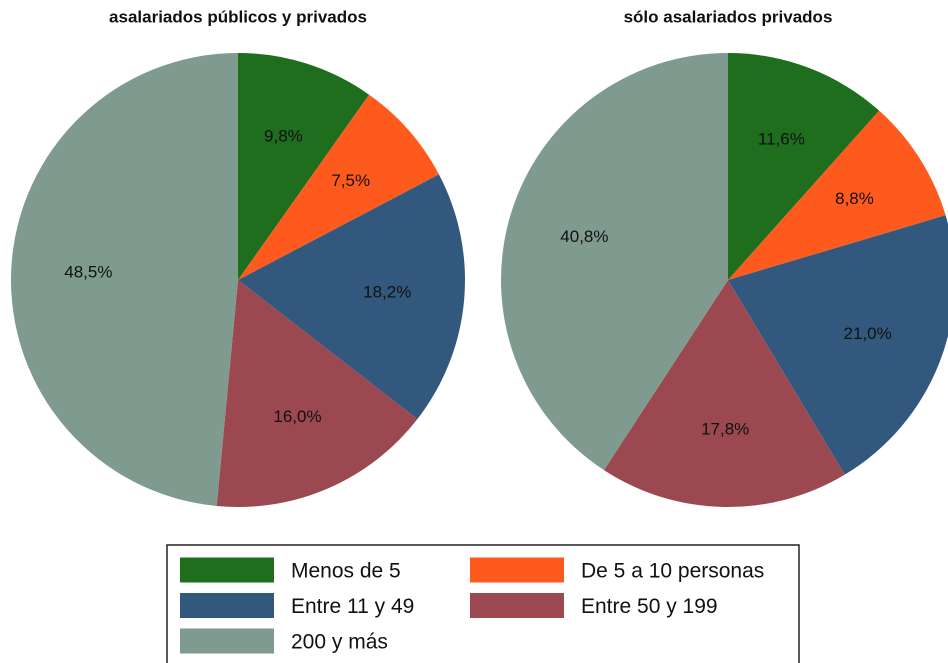 The image size is (948, 663). What do you see at coordinates (781, 139) in the screenshot?
I see `data-label: 11,6%` at bounding box center [781, 139].